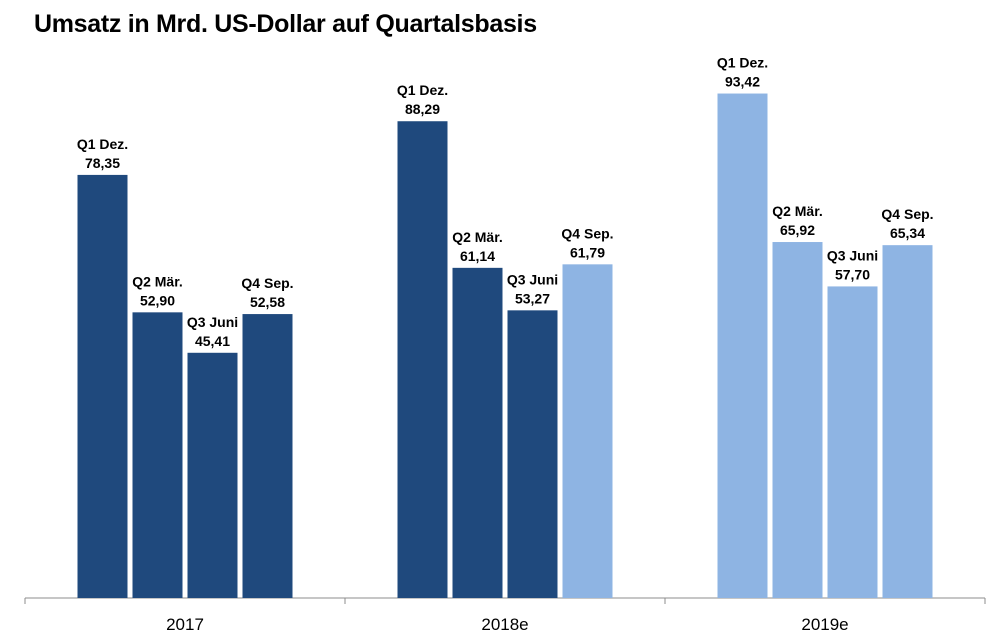 The height and width of the screenshot is (636, 1000). What do you see at coordinates (157, 300) in the screenshot?
I see `bar-value-label: 52,90` at bounding box center [157, 300].